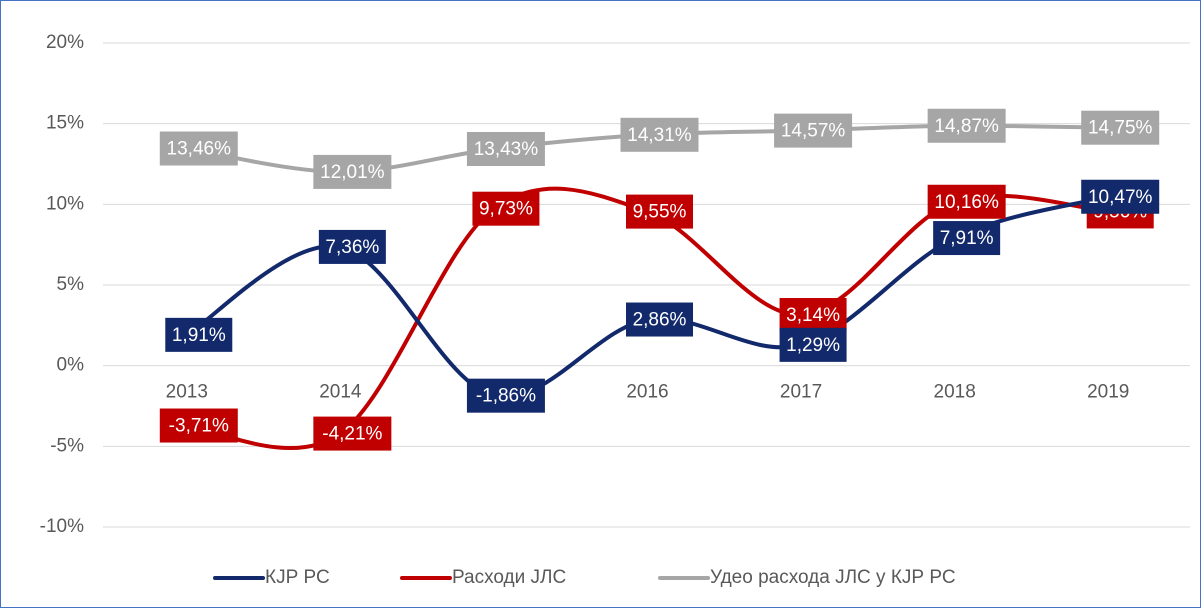 The image size is (1201, 608). I want to click on data-label-text: 10,47%, so click(1120, 197).